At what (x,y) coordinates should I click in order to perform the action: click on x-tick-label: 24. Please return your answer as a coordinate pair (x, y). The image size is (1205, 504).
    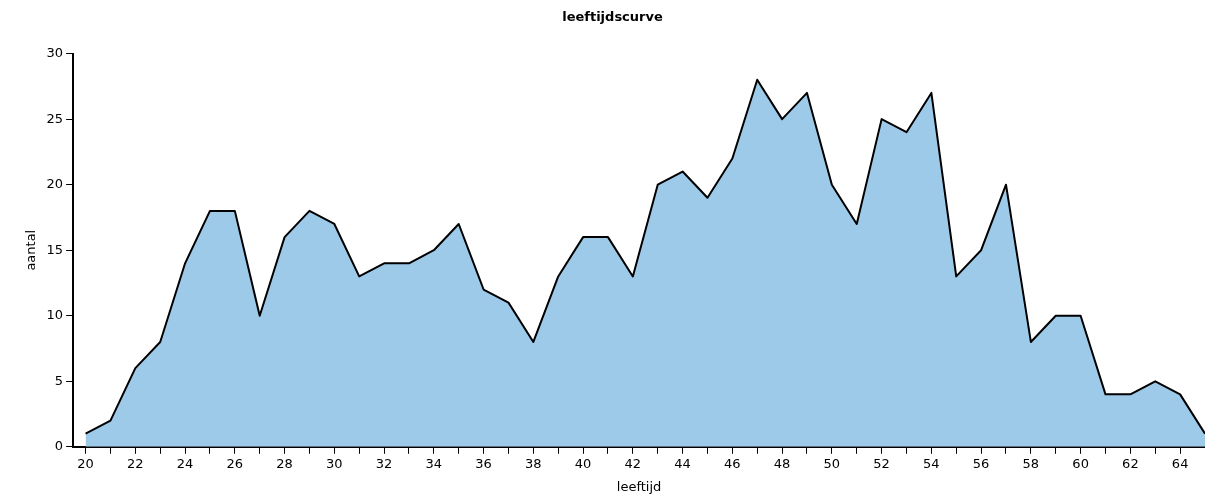
    Looking at the image, I should click on (185, 463).